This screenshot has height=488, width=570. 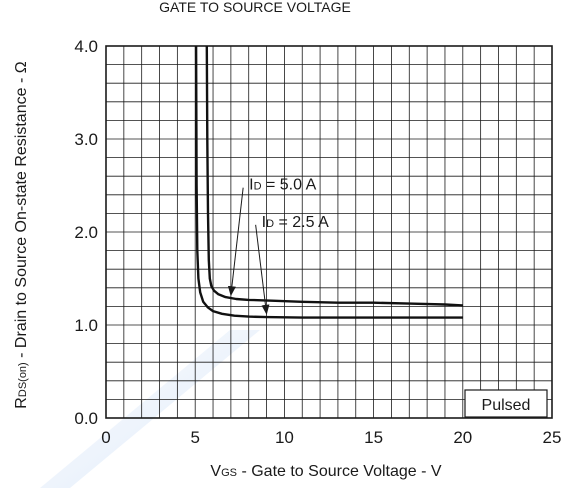 What do you see at coordinates (150, 409) in the screenshot?
I see `watermark-shape` at bounding box center [150, 409].